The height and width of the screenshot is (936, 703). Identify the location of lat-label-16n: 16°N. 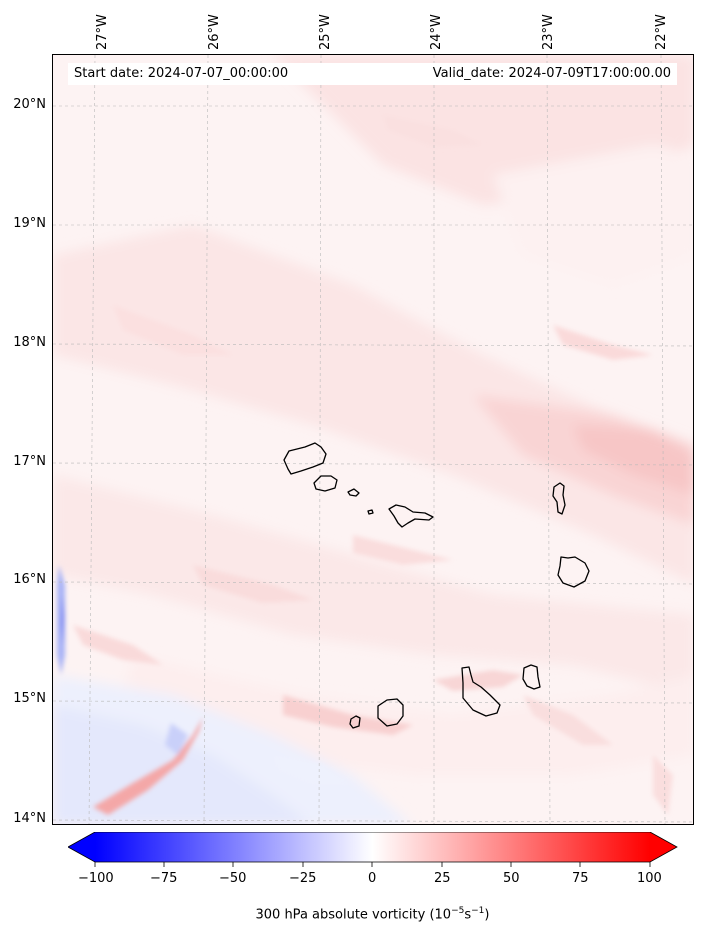
(29, 579).